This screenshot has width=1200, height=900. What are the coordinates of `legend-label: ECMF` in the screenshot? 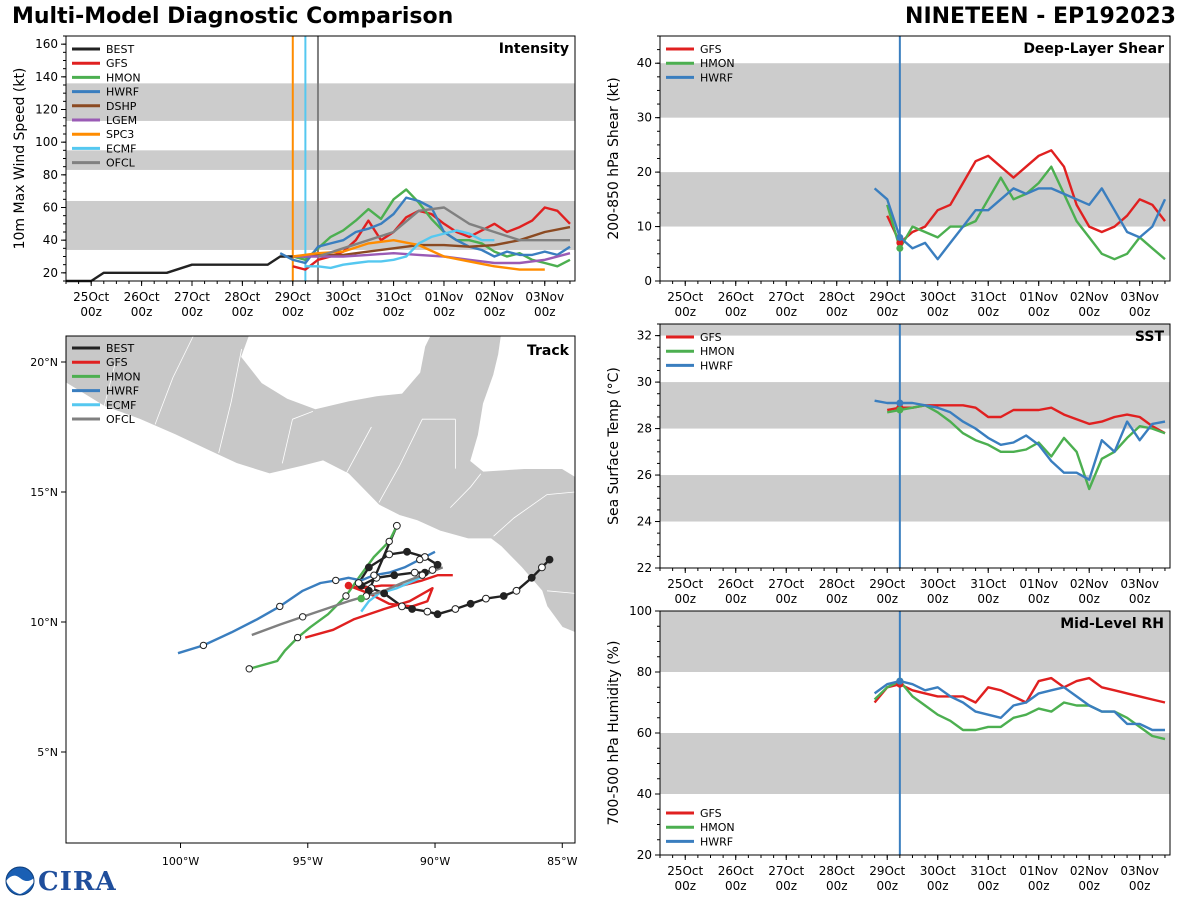 It's located at (121, 148).